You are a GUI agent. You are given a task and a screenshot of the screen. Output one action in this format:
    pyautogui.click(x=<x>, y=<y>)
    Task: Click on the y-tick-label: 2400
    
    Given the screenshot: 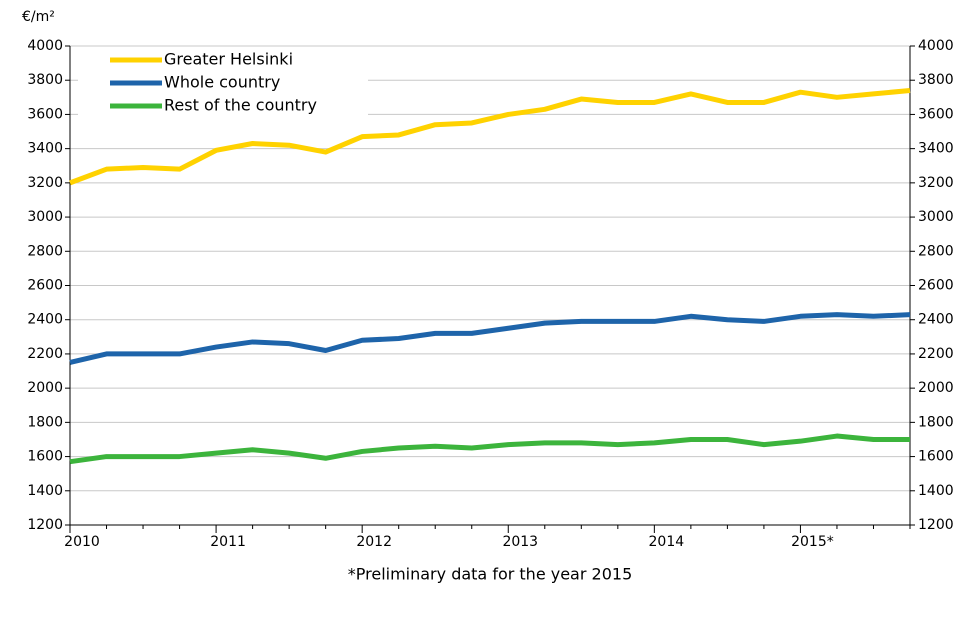 What is the action you would take?
    pyautogui.click(x=45, y=320)
    